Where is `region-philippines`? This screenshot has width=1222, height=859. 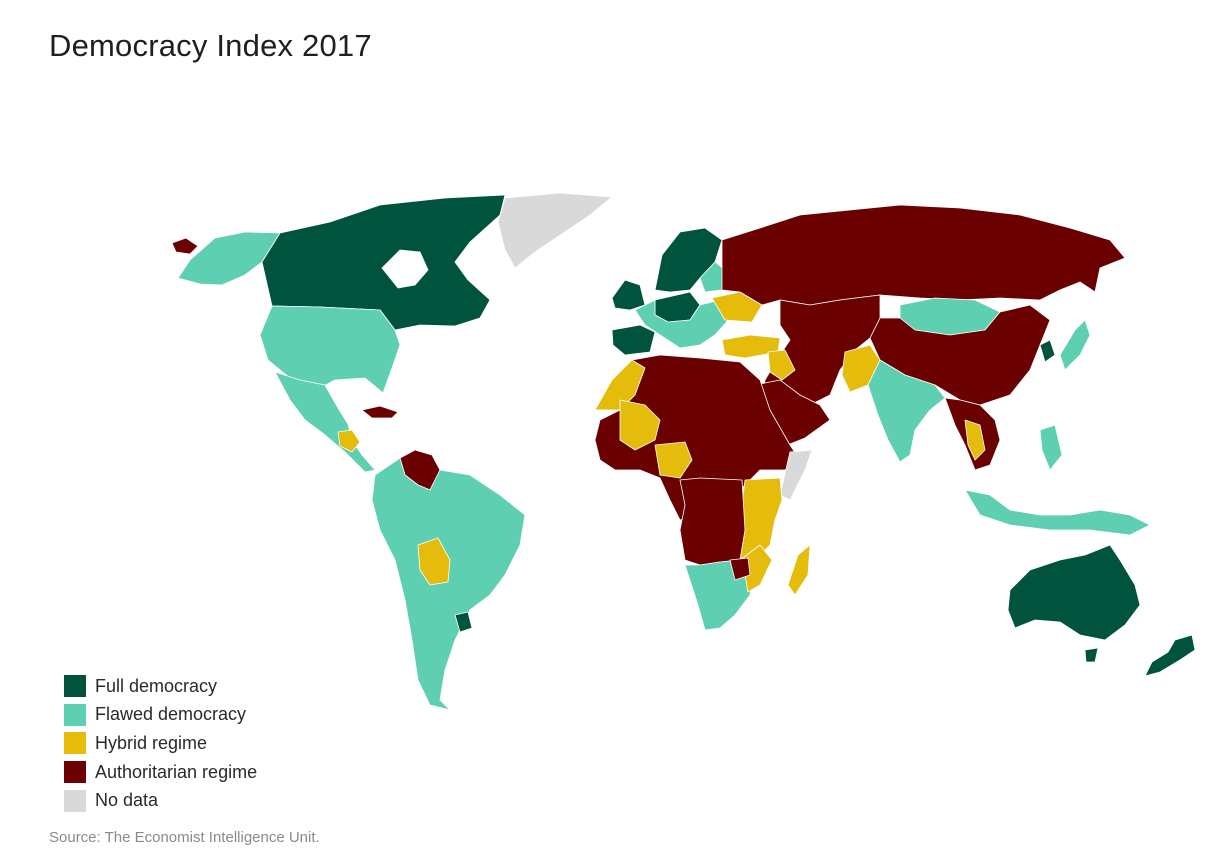
region-philippines is located at coordinates (1051, 447).